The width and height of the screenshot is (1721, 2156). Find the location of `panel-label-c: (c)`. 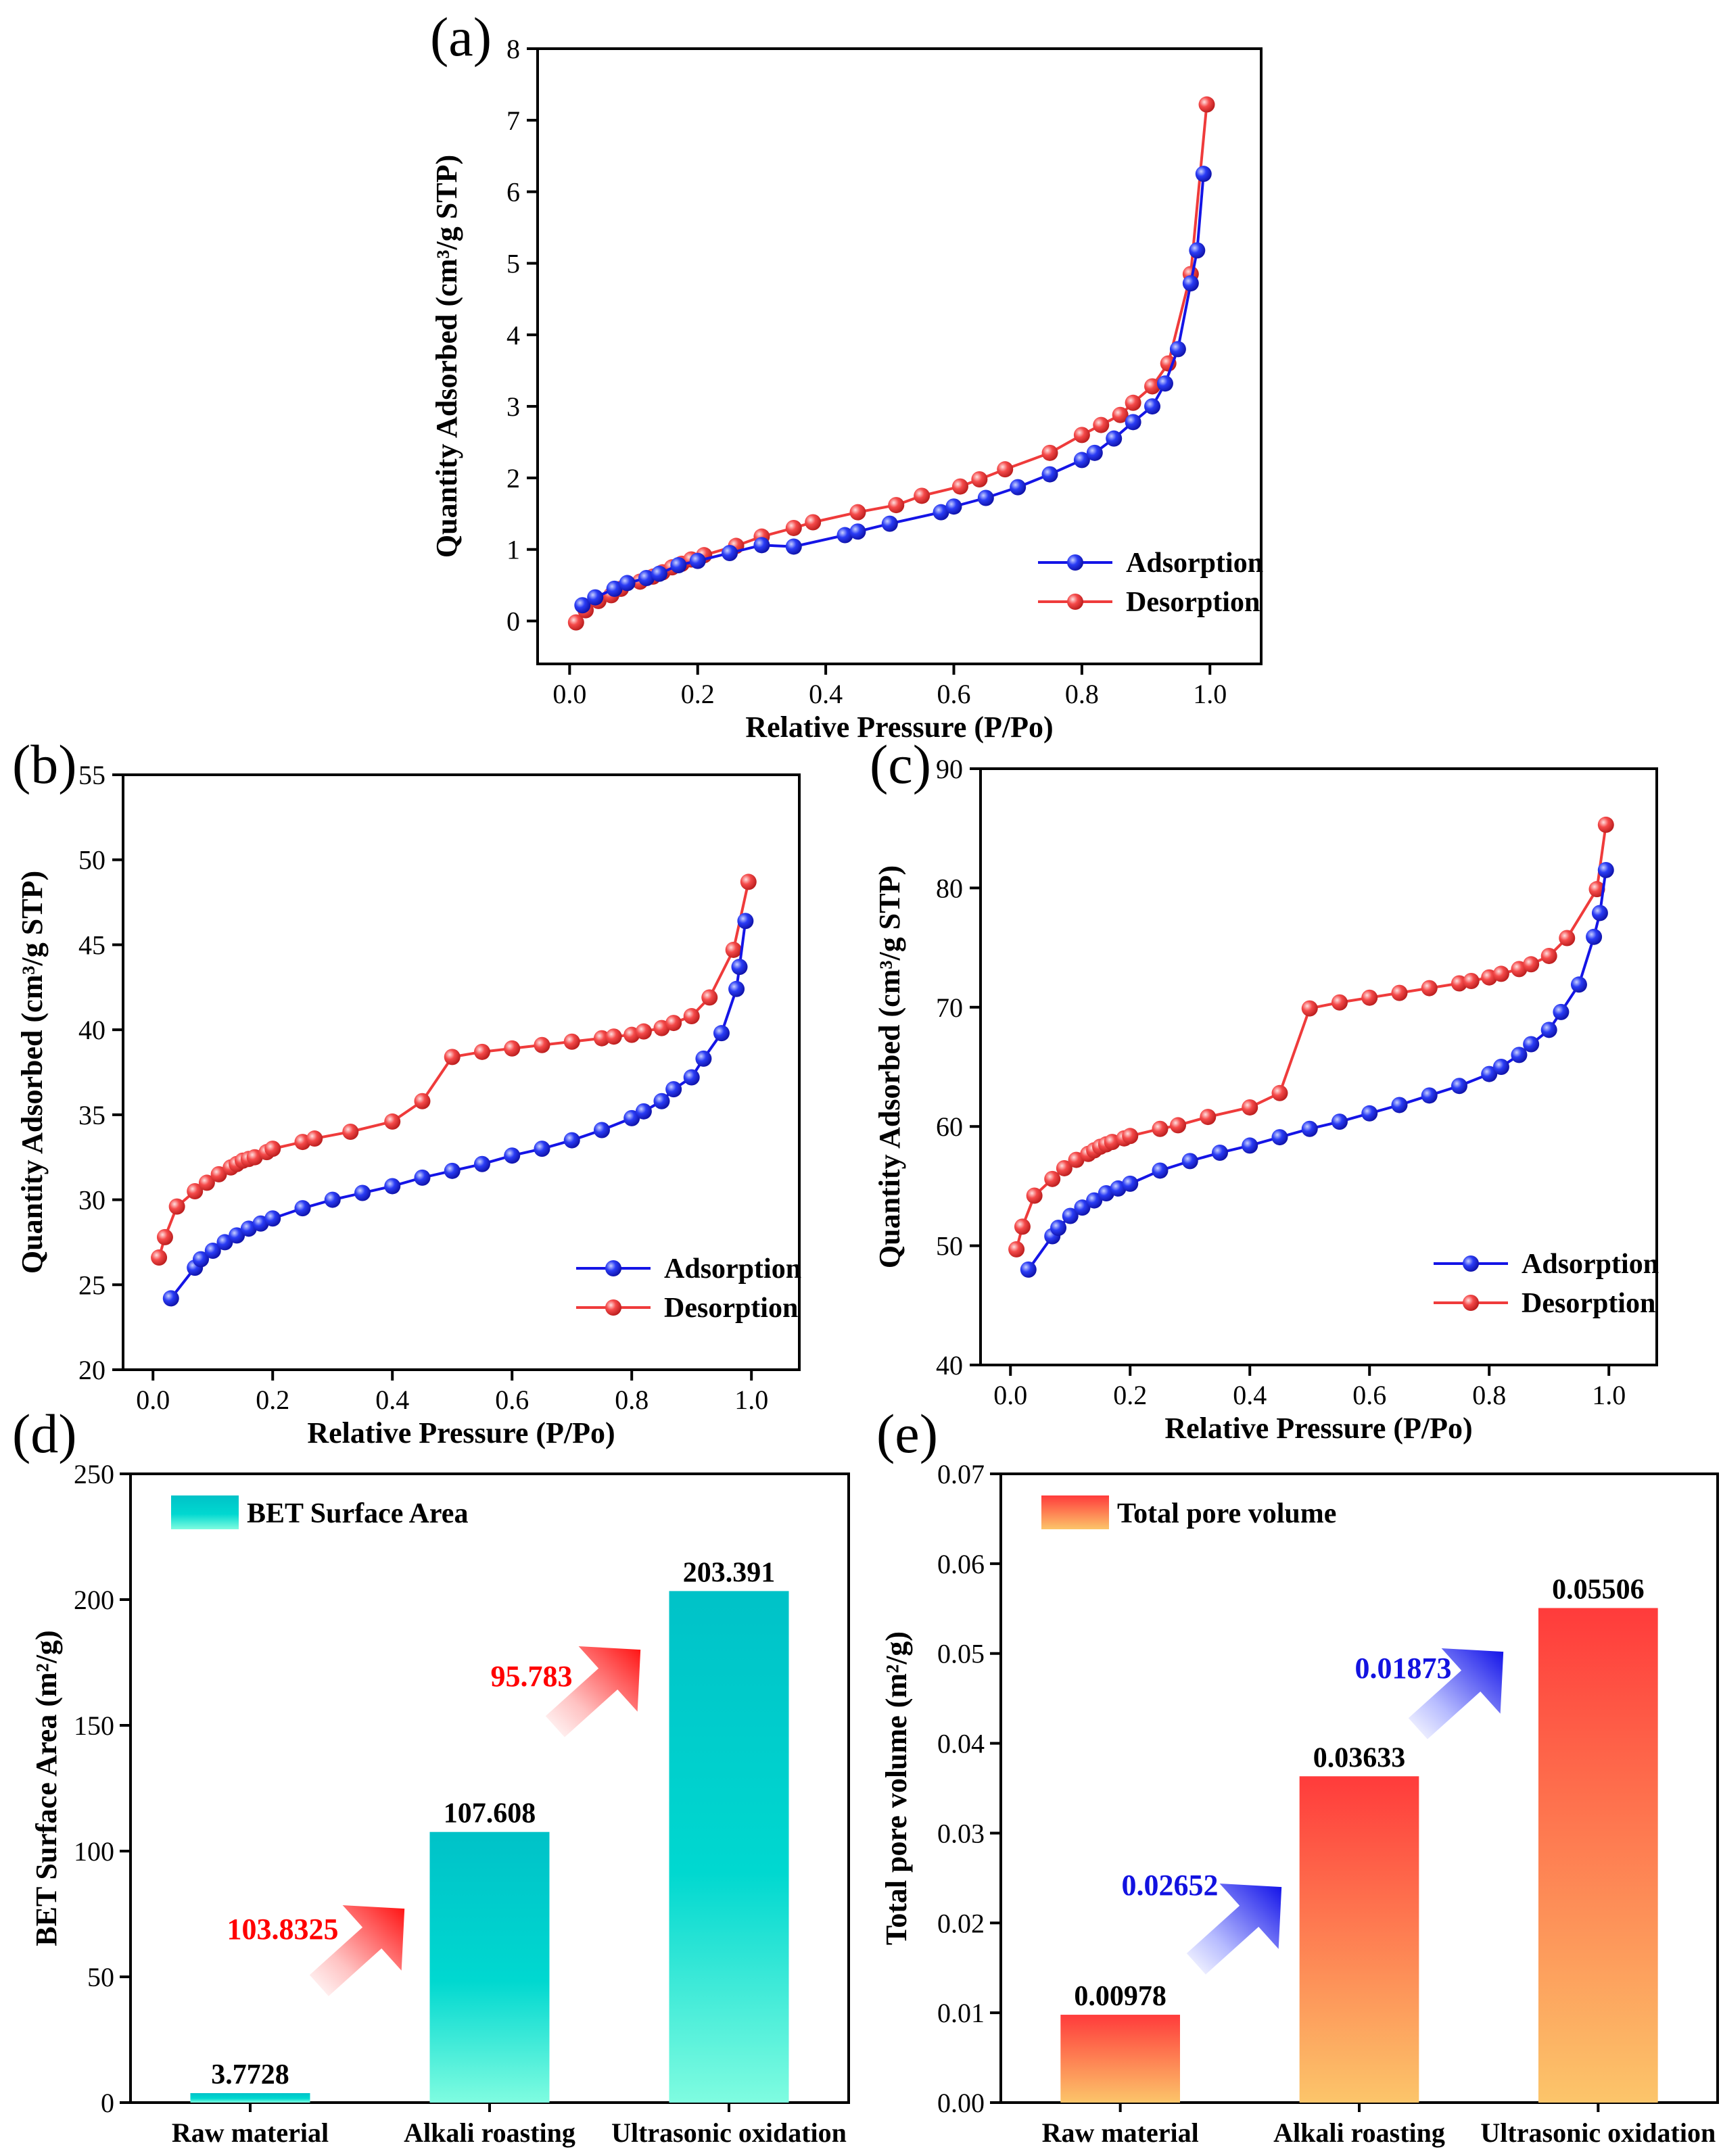

panel-label-c: (c) is located at coordinates (900, 764).